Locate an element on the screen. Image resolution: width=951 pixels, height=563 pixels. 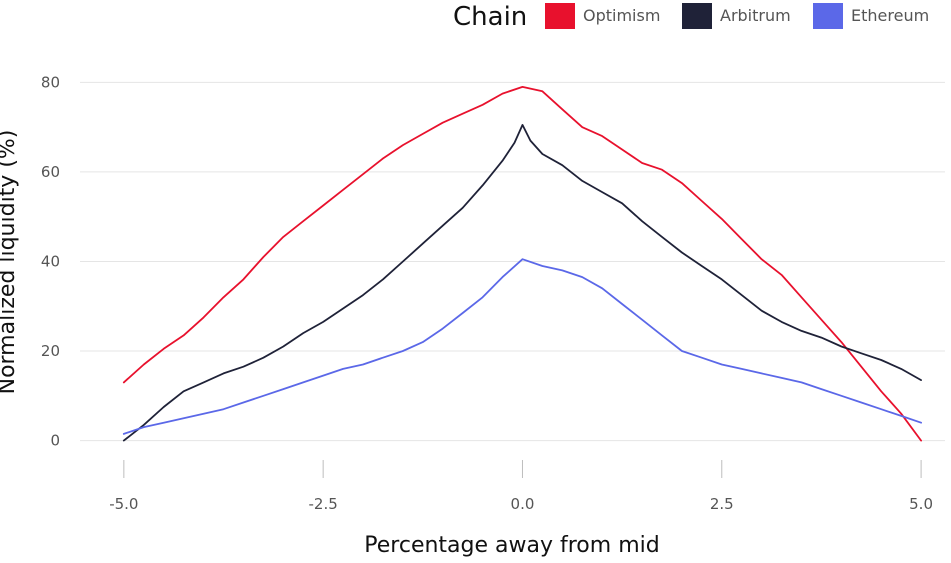
legend-label-optimism: Optimism is located at coordinates (621, 15).